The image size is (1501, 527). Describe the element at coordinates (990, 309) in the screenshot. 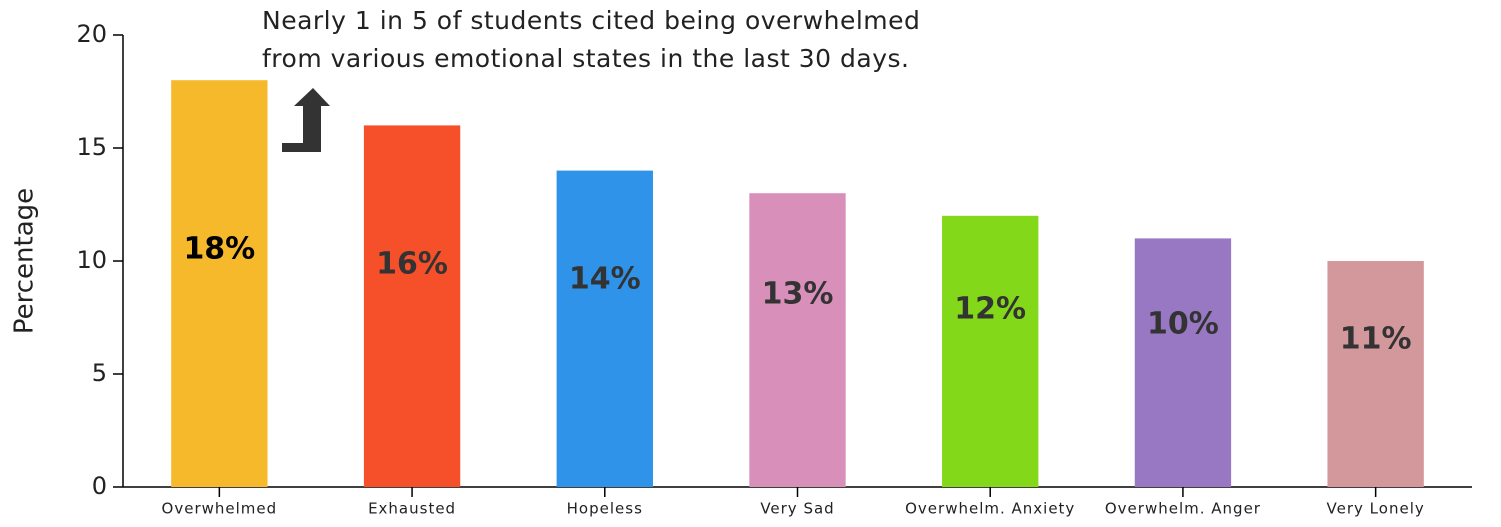

I see `bar-label: 12%` at that location.